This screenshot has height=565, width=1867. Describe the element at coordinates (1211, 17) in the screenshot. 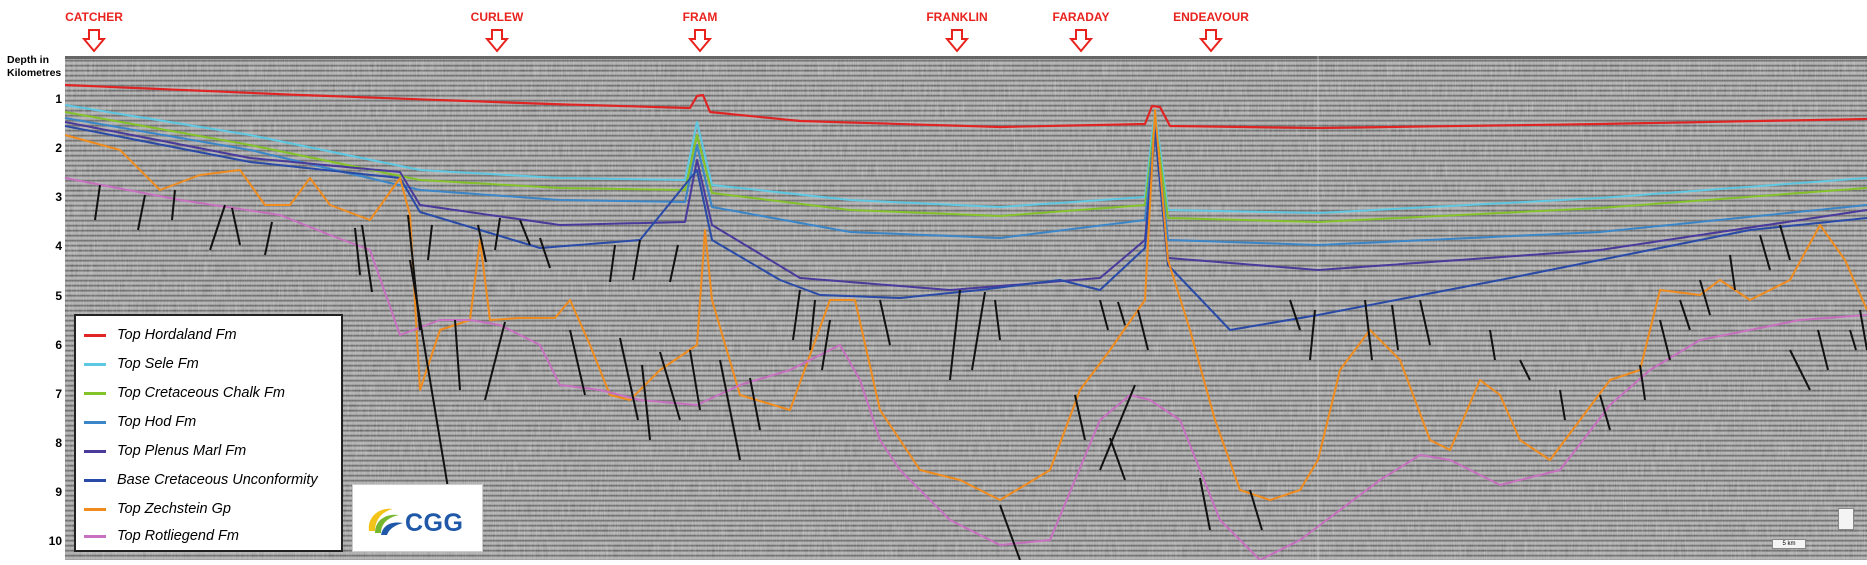

I see `field-label-endeavour: ENDEAVOUR` at that location.